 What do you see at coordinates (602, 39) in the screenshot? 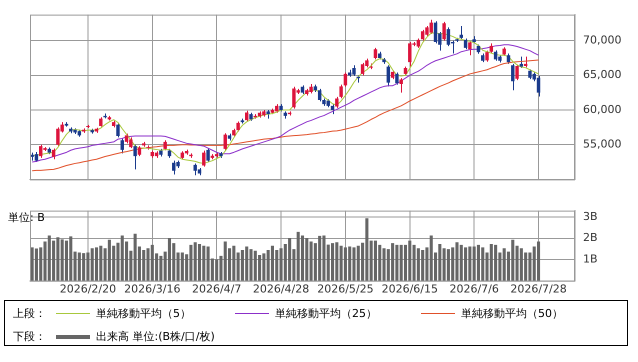
I see `y-tick-label: 70,000` at bounding box center [602, 39].